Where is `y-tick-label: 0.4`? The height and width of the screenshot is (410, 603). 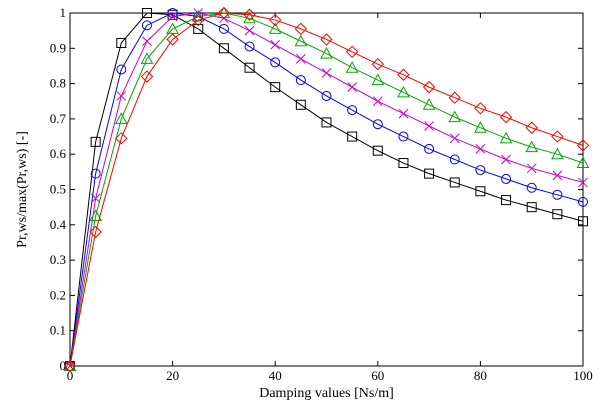 y-tick-label: 0.4 is located at coordinates (58, 224).